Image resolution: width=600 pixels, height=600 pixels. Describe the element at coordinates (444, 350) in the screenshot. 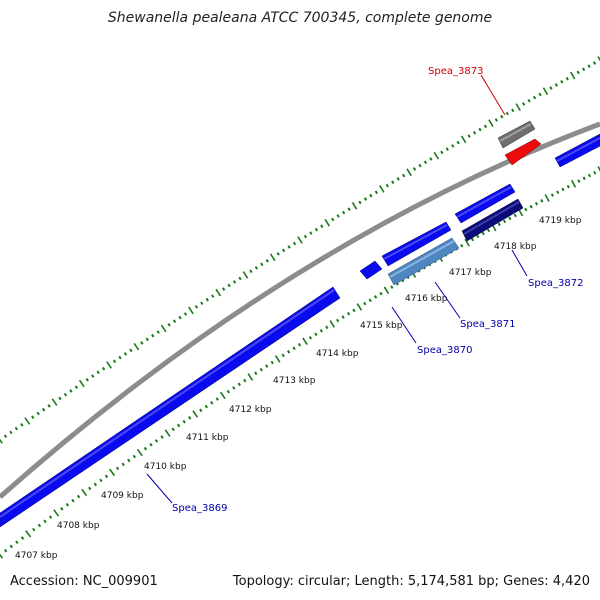

I see `label-spea-3870: Spea_3870` at that location.